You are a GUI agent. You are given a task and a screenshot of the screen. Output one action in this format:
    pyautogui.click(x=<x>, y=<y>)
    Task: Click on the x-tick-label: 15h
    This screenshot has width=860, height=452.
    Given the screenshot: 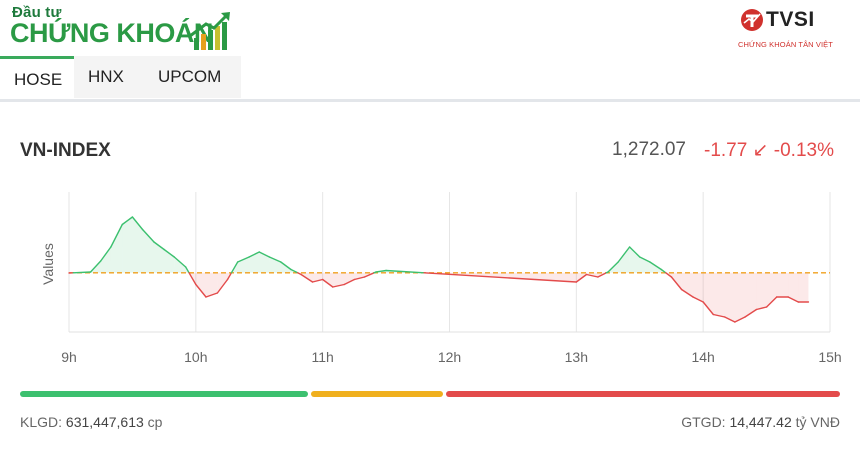 What is the action you would take?
    pyautogui.click(x=829, y=357)
    